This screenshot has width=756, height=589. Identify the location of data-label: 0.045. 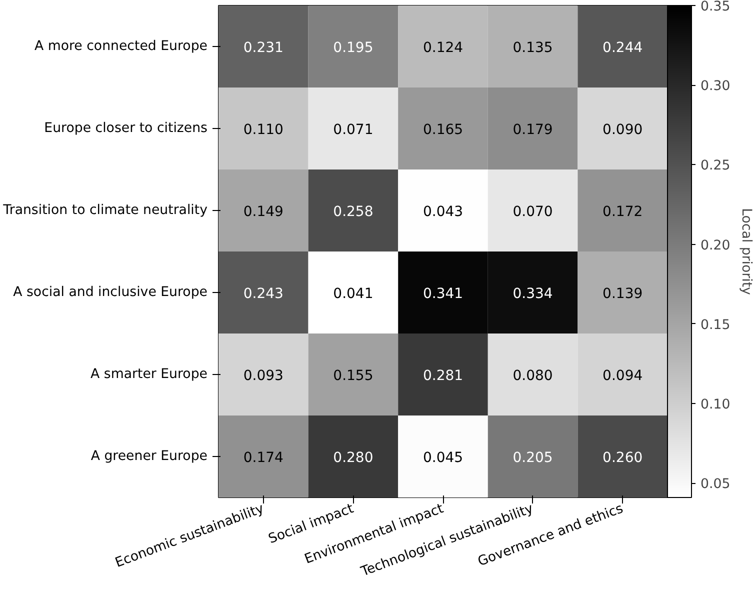
(443, 458).